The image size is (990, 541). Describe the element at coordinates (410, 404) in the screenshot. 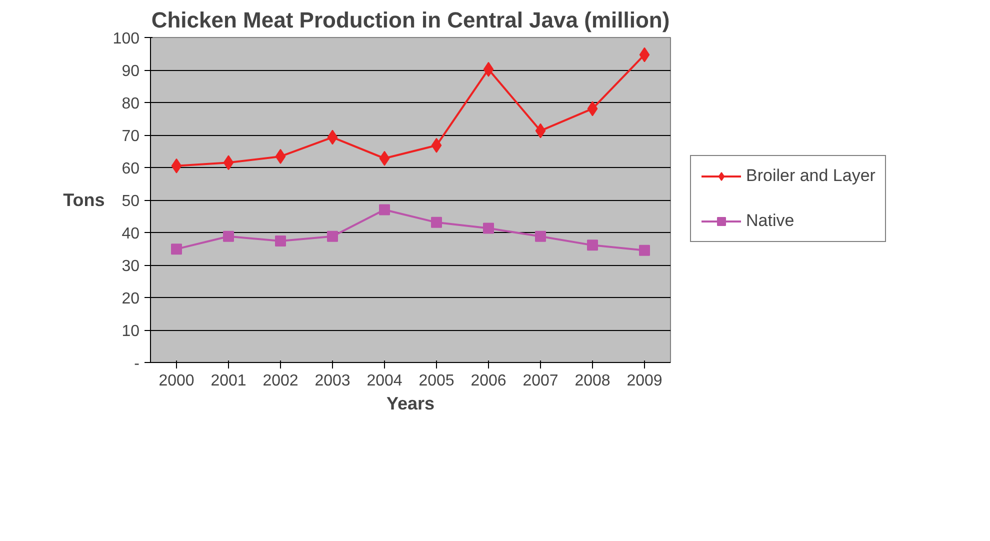

I see `x-axis-title: Years` at that location.